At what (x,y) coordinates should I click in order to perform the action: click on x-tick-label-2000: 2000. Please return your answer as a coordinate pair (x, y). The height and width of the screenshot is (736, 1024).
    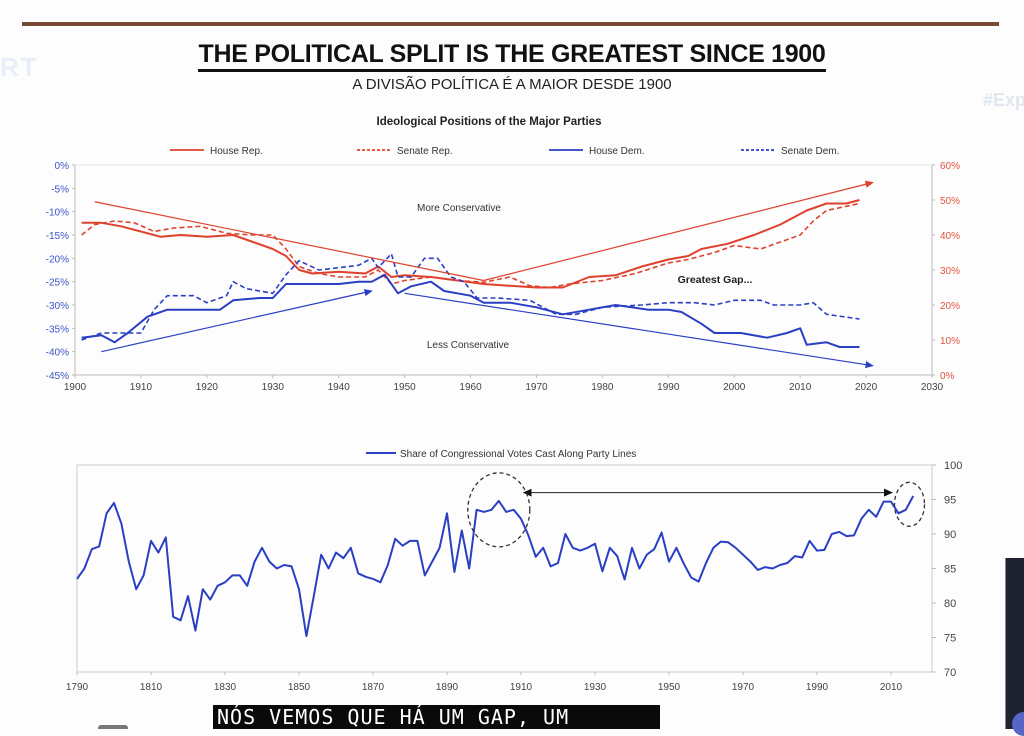
    Looking at the image, I should click on (734, 387).